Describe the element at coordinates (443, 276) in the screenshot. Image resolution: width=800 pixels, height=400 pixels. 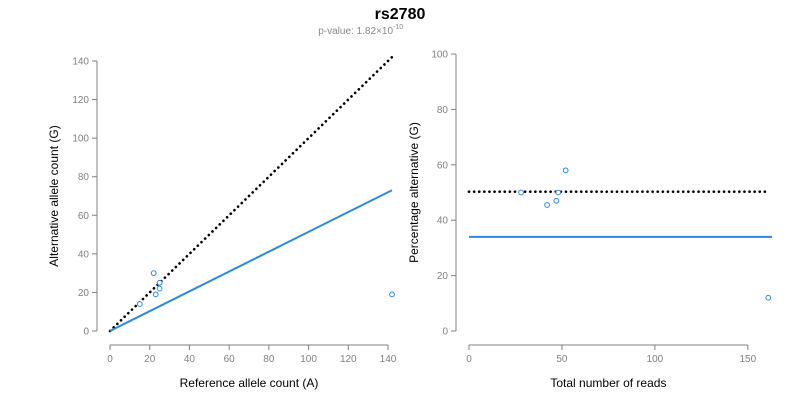
I see `right-y-tick-label: 20` at that location.